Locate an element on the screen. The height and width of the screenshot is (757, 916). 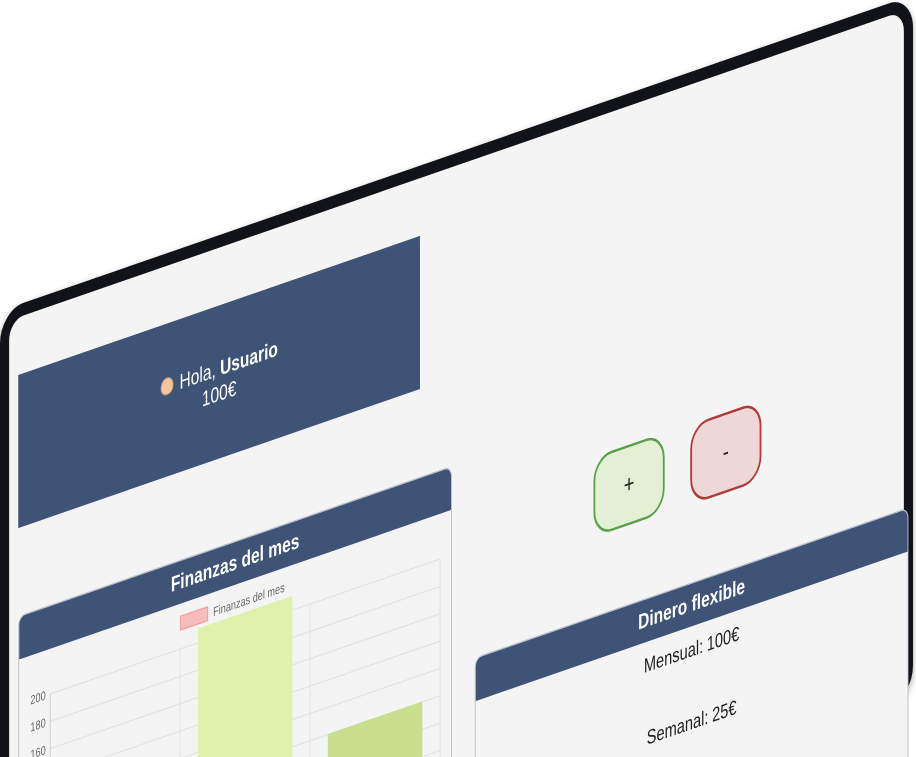
subtract-button: - is located at coordinates (726, 453).